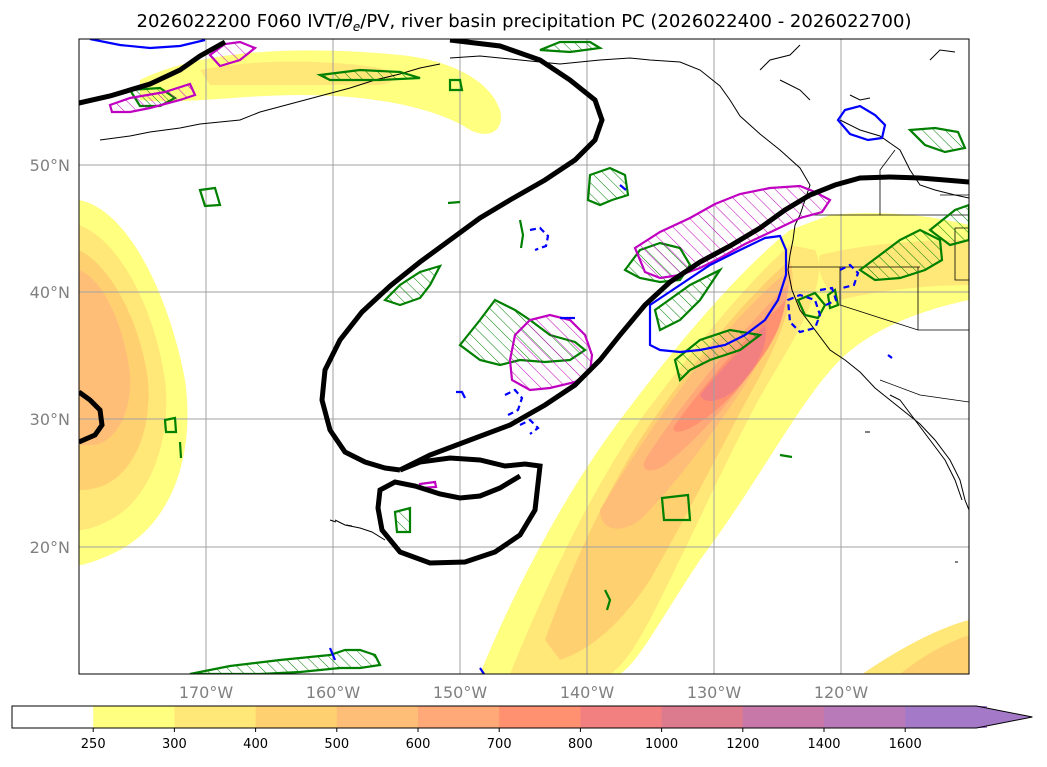  Describe the element at coordinates (905, 744) in the screenshot. I see `colorbar-tick-label: 1600` at that location.